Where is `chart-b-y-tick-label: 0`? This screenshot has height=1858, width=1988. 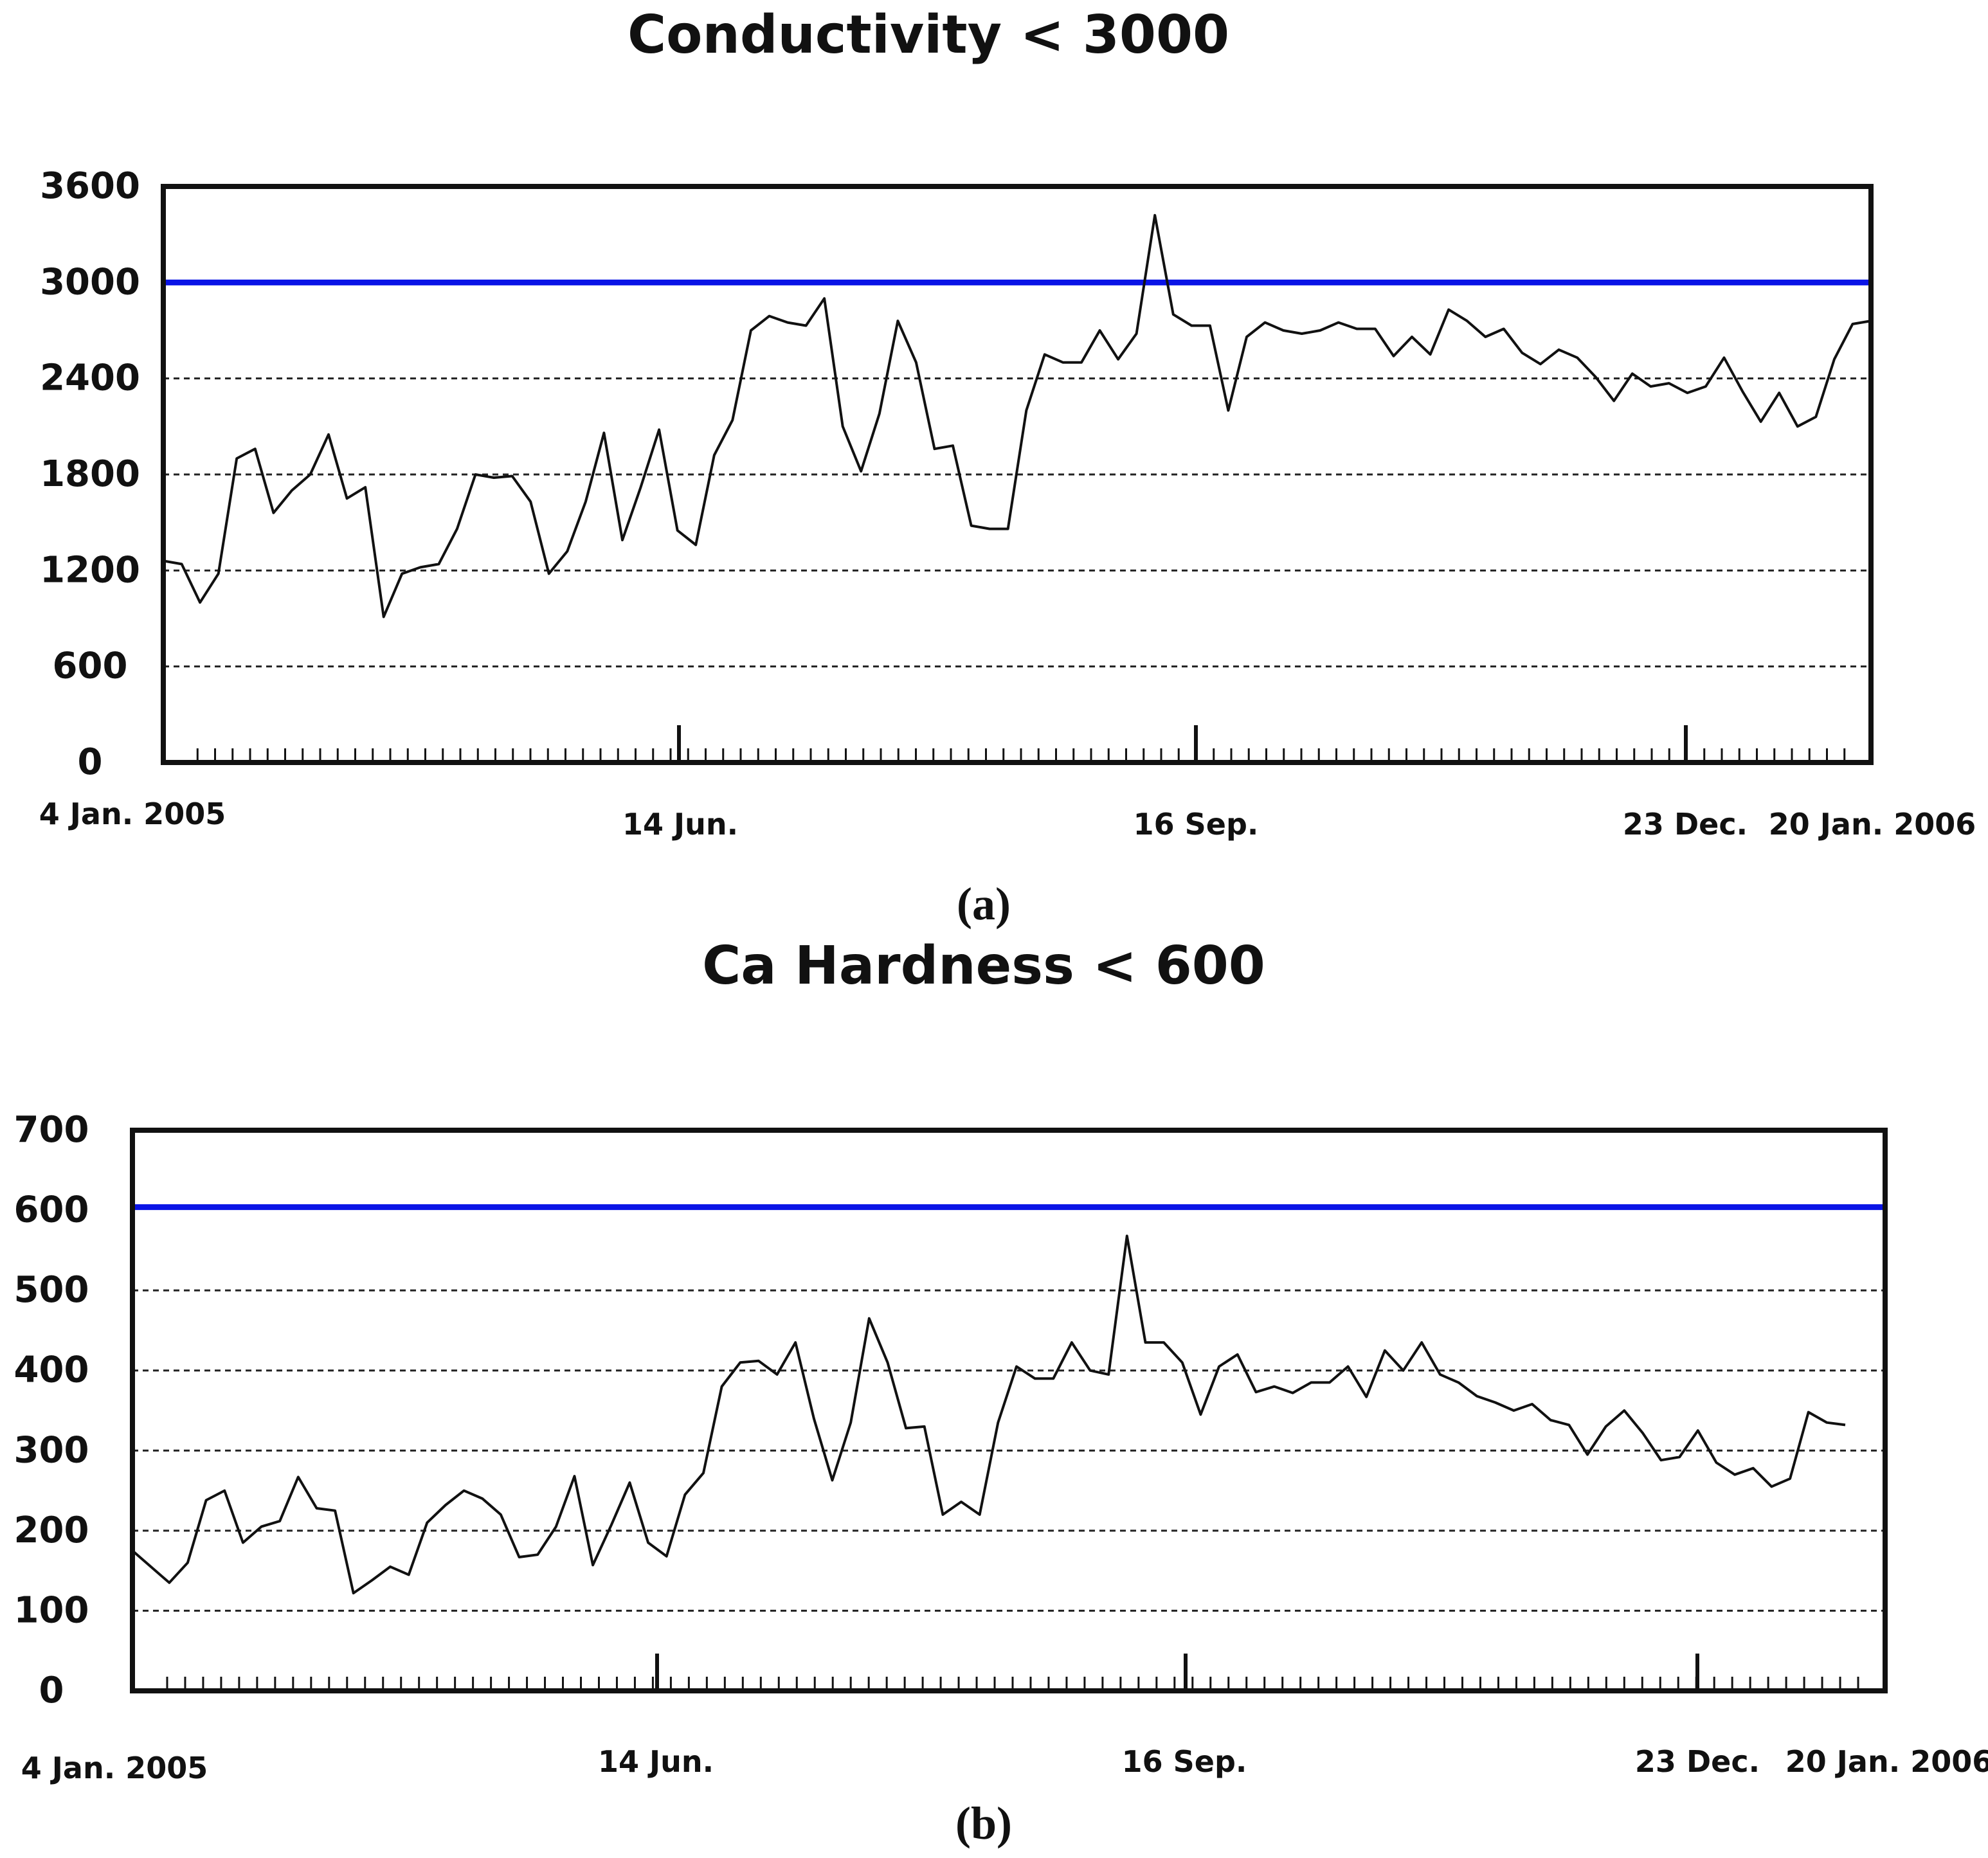 chart-b-y-tick-label: 0 is located at coordinates (51, 1690).